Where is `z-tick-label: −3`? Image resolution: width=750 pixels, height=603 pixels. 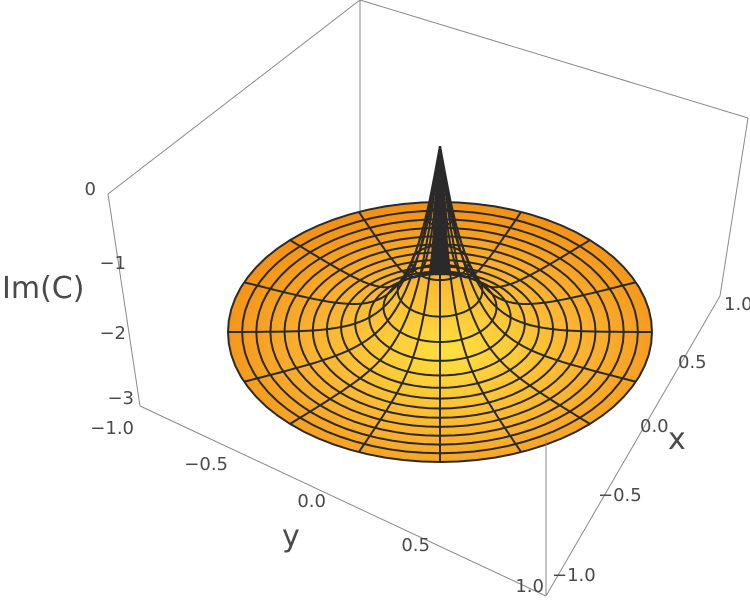 z-tick-label: −3 is located at coordinates (120, 398).